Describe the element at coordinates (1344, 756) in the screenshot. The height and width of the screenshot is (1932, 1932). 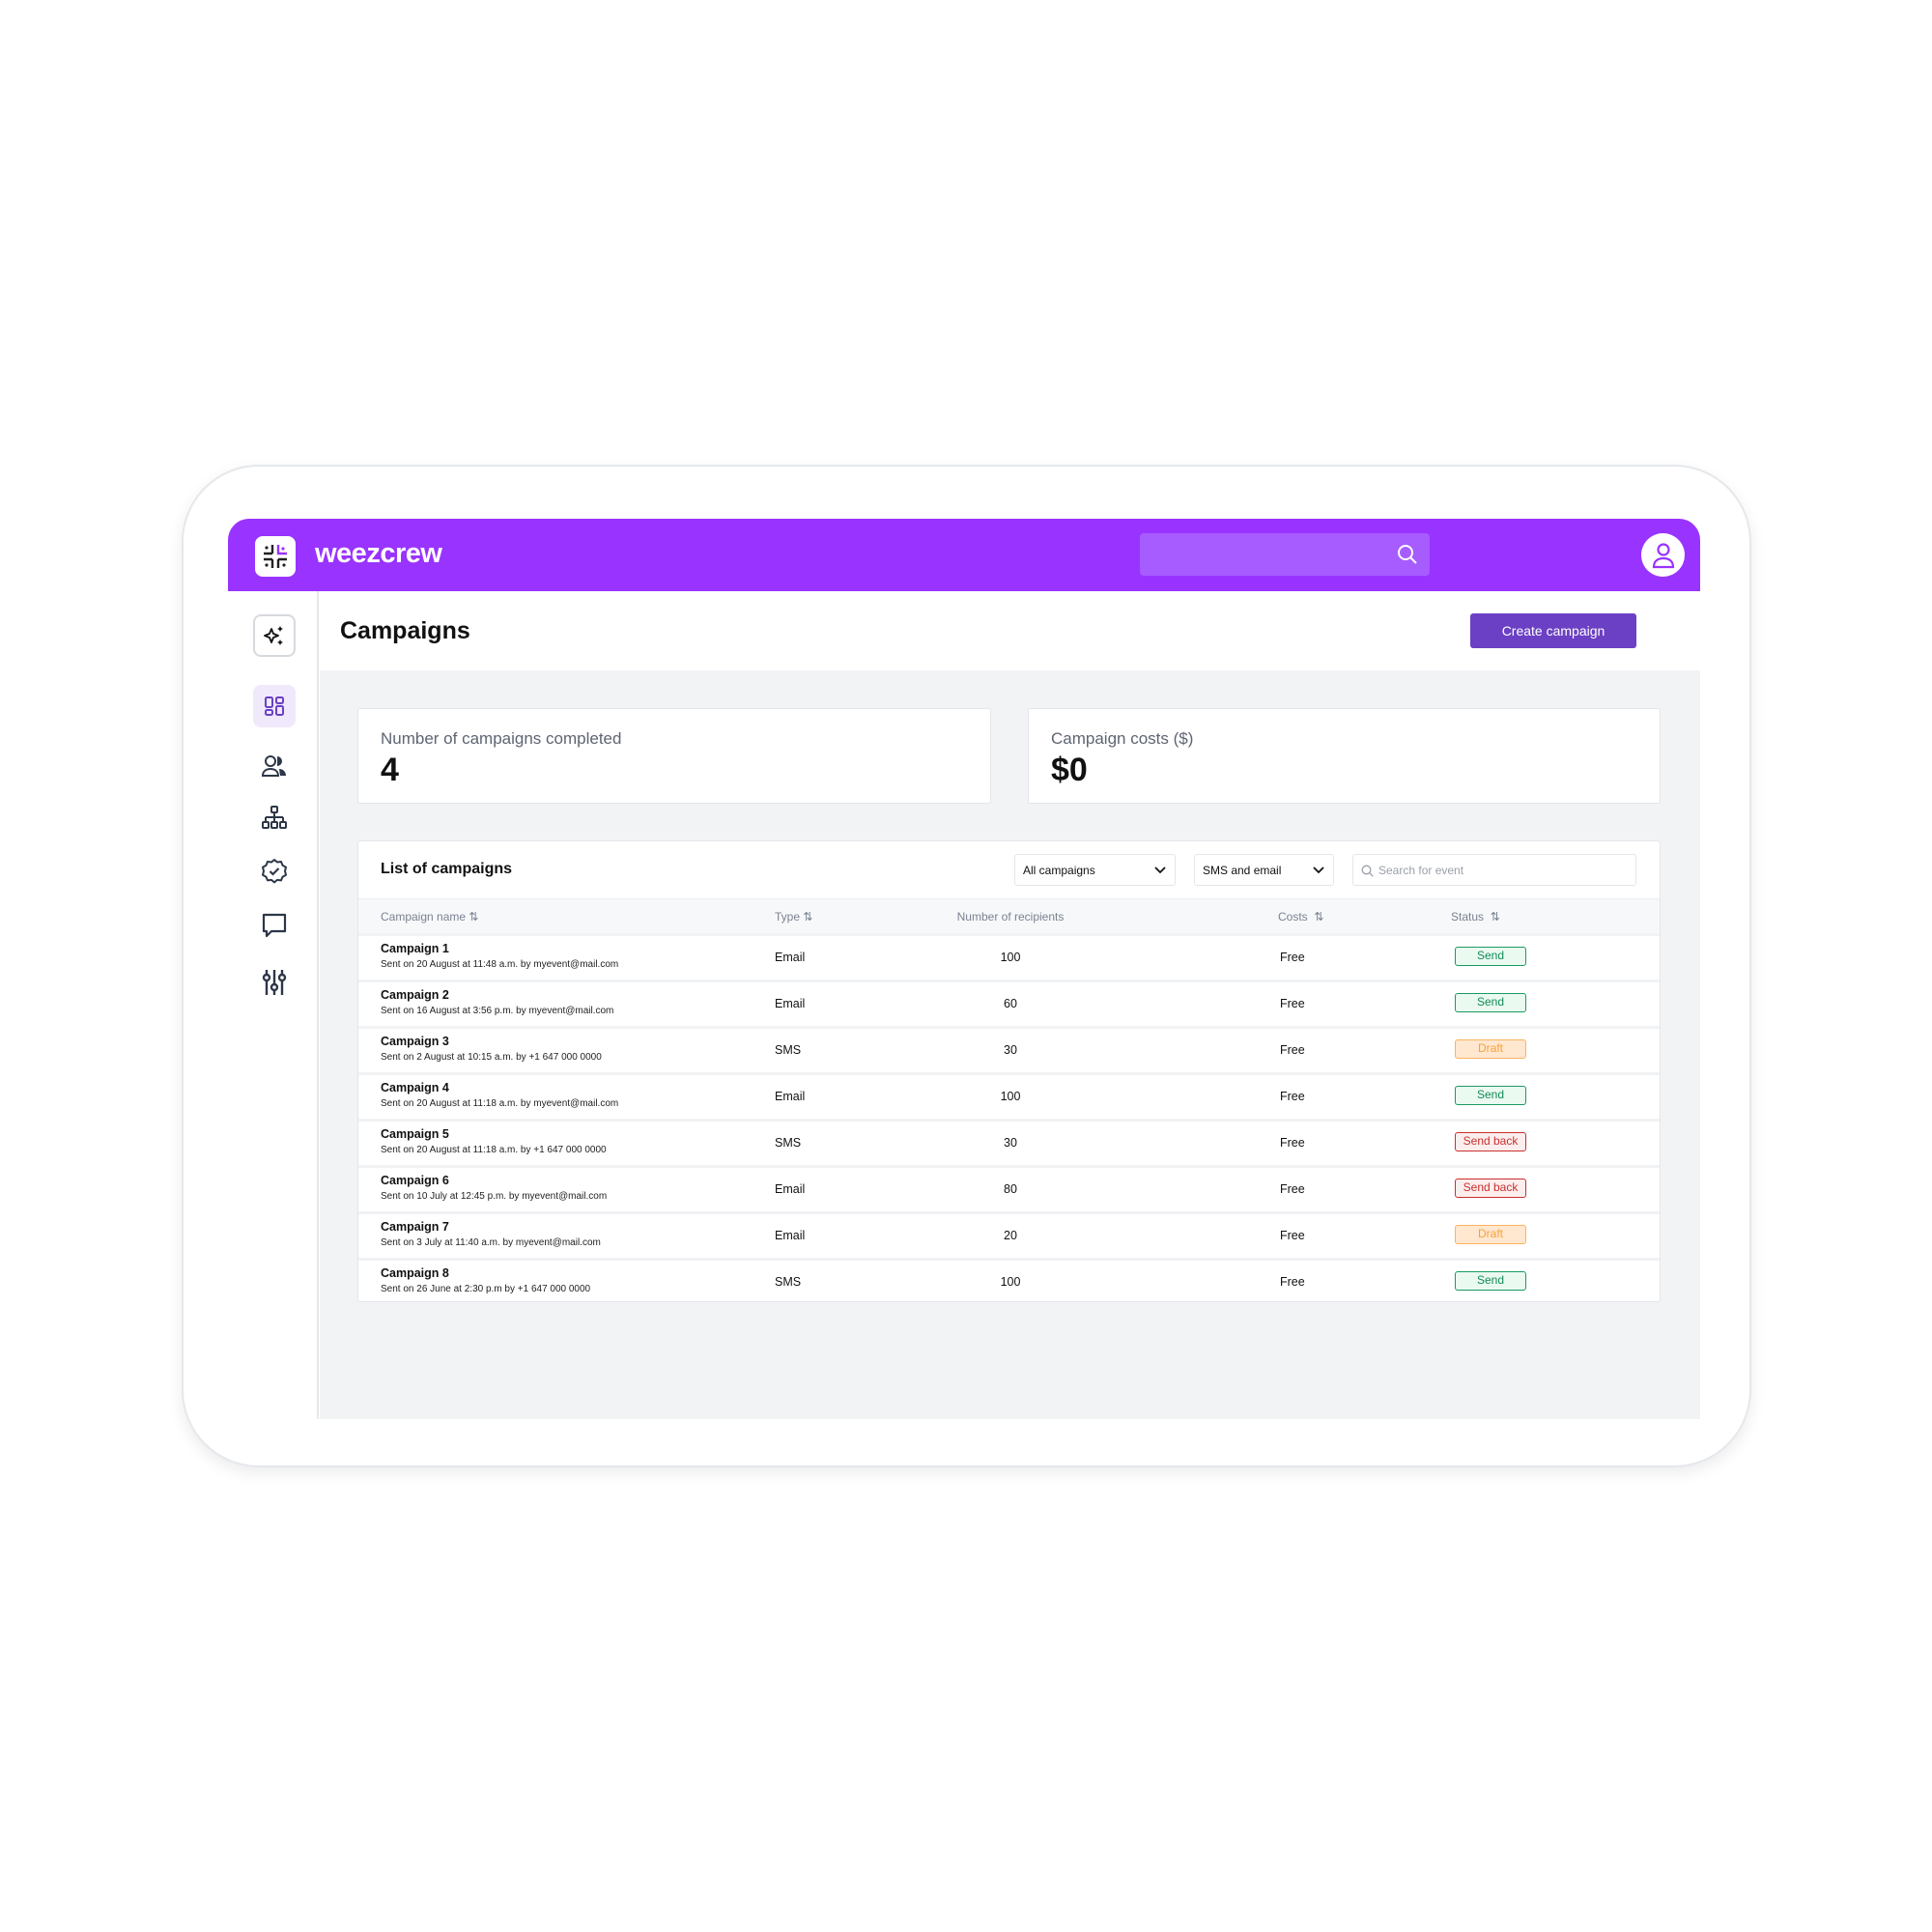
I see `stat-card-costs: Campaign costs ($) $0` at that location.